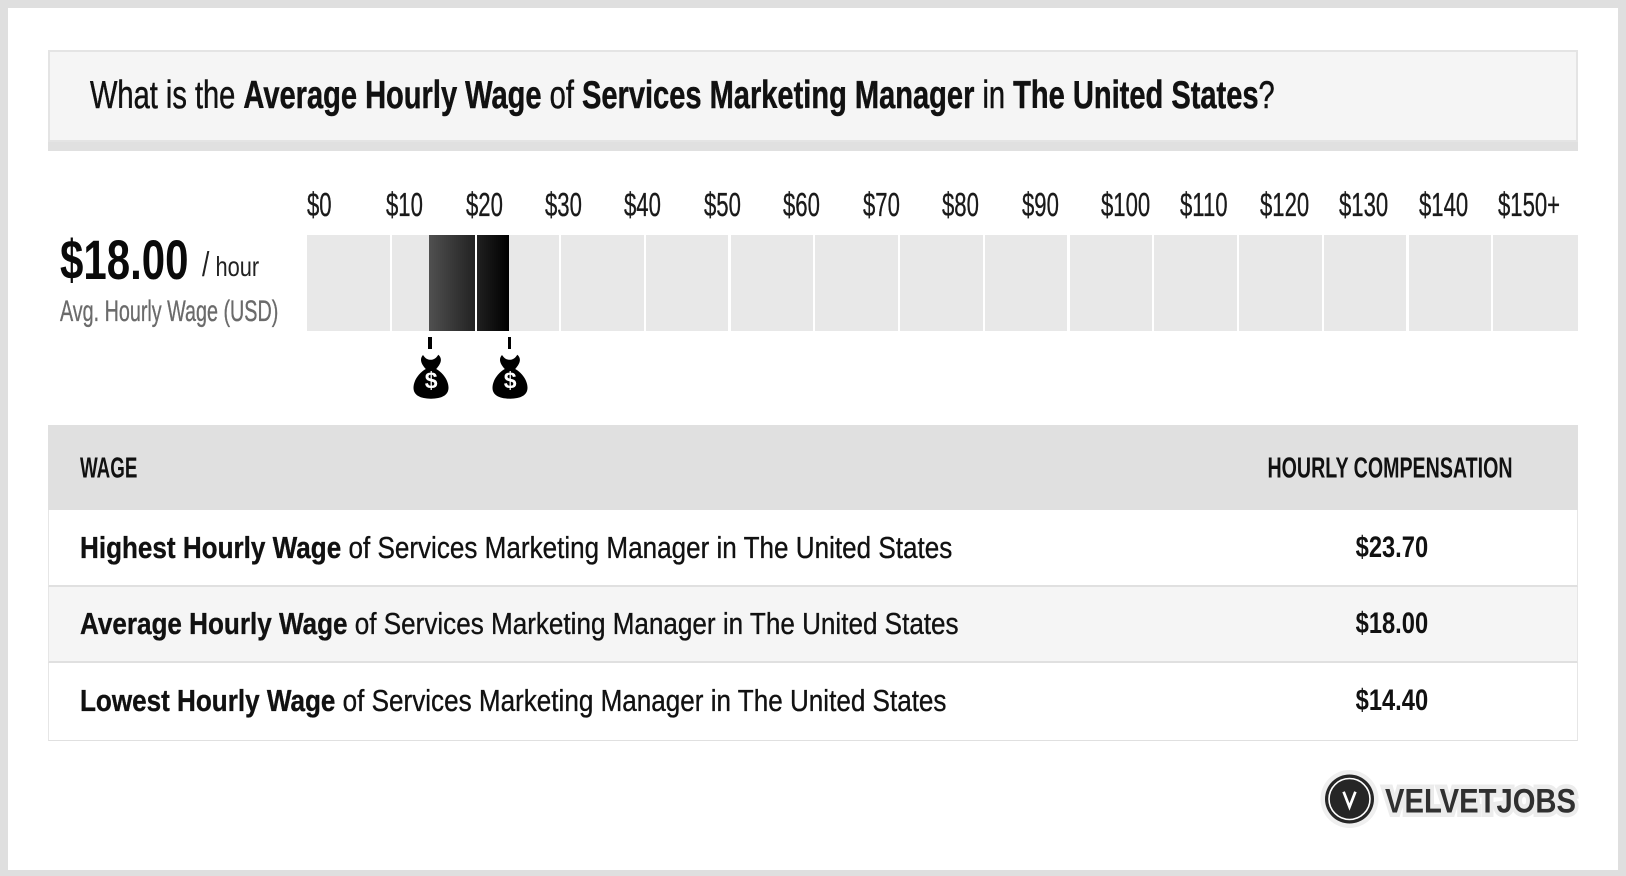  What do you see at coordinates (1480, 802) in the screenshot?
I see `svg-text: VELVETJOBS` at bounding box center [1480, 802].